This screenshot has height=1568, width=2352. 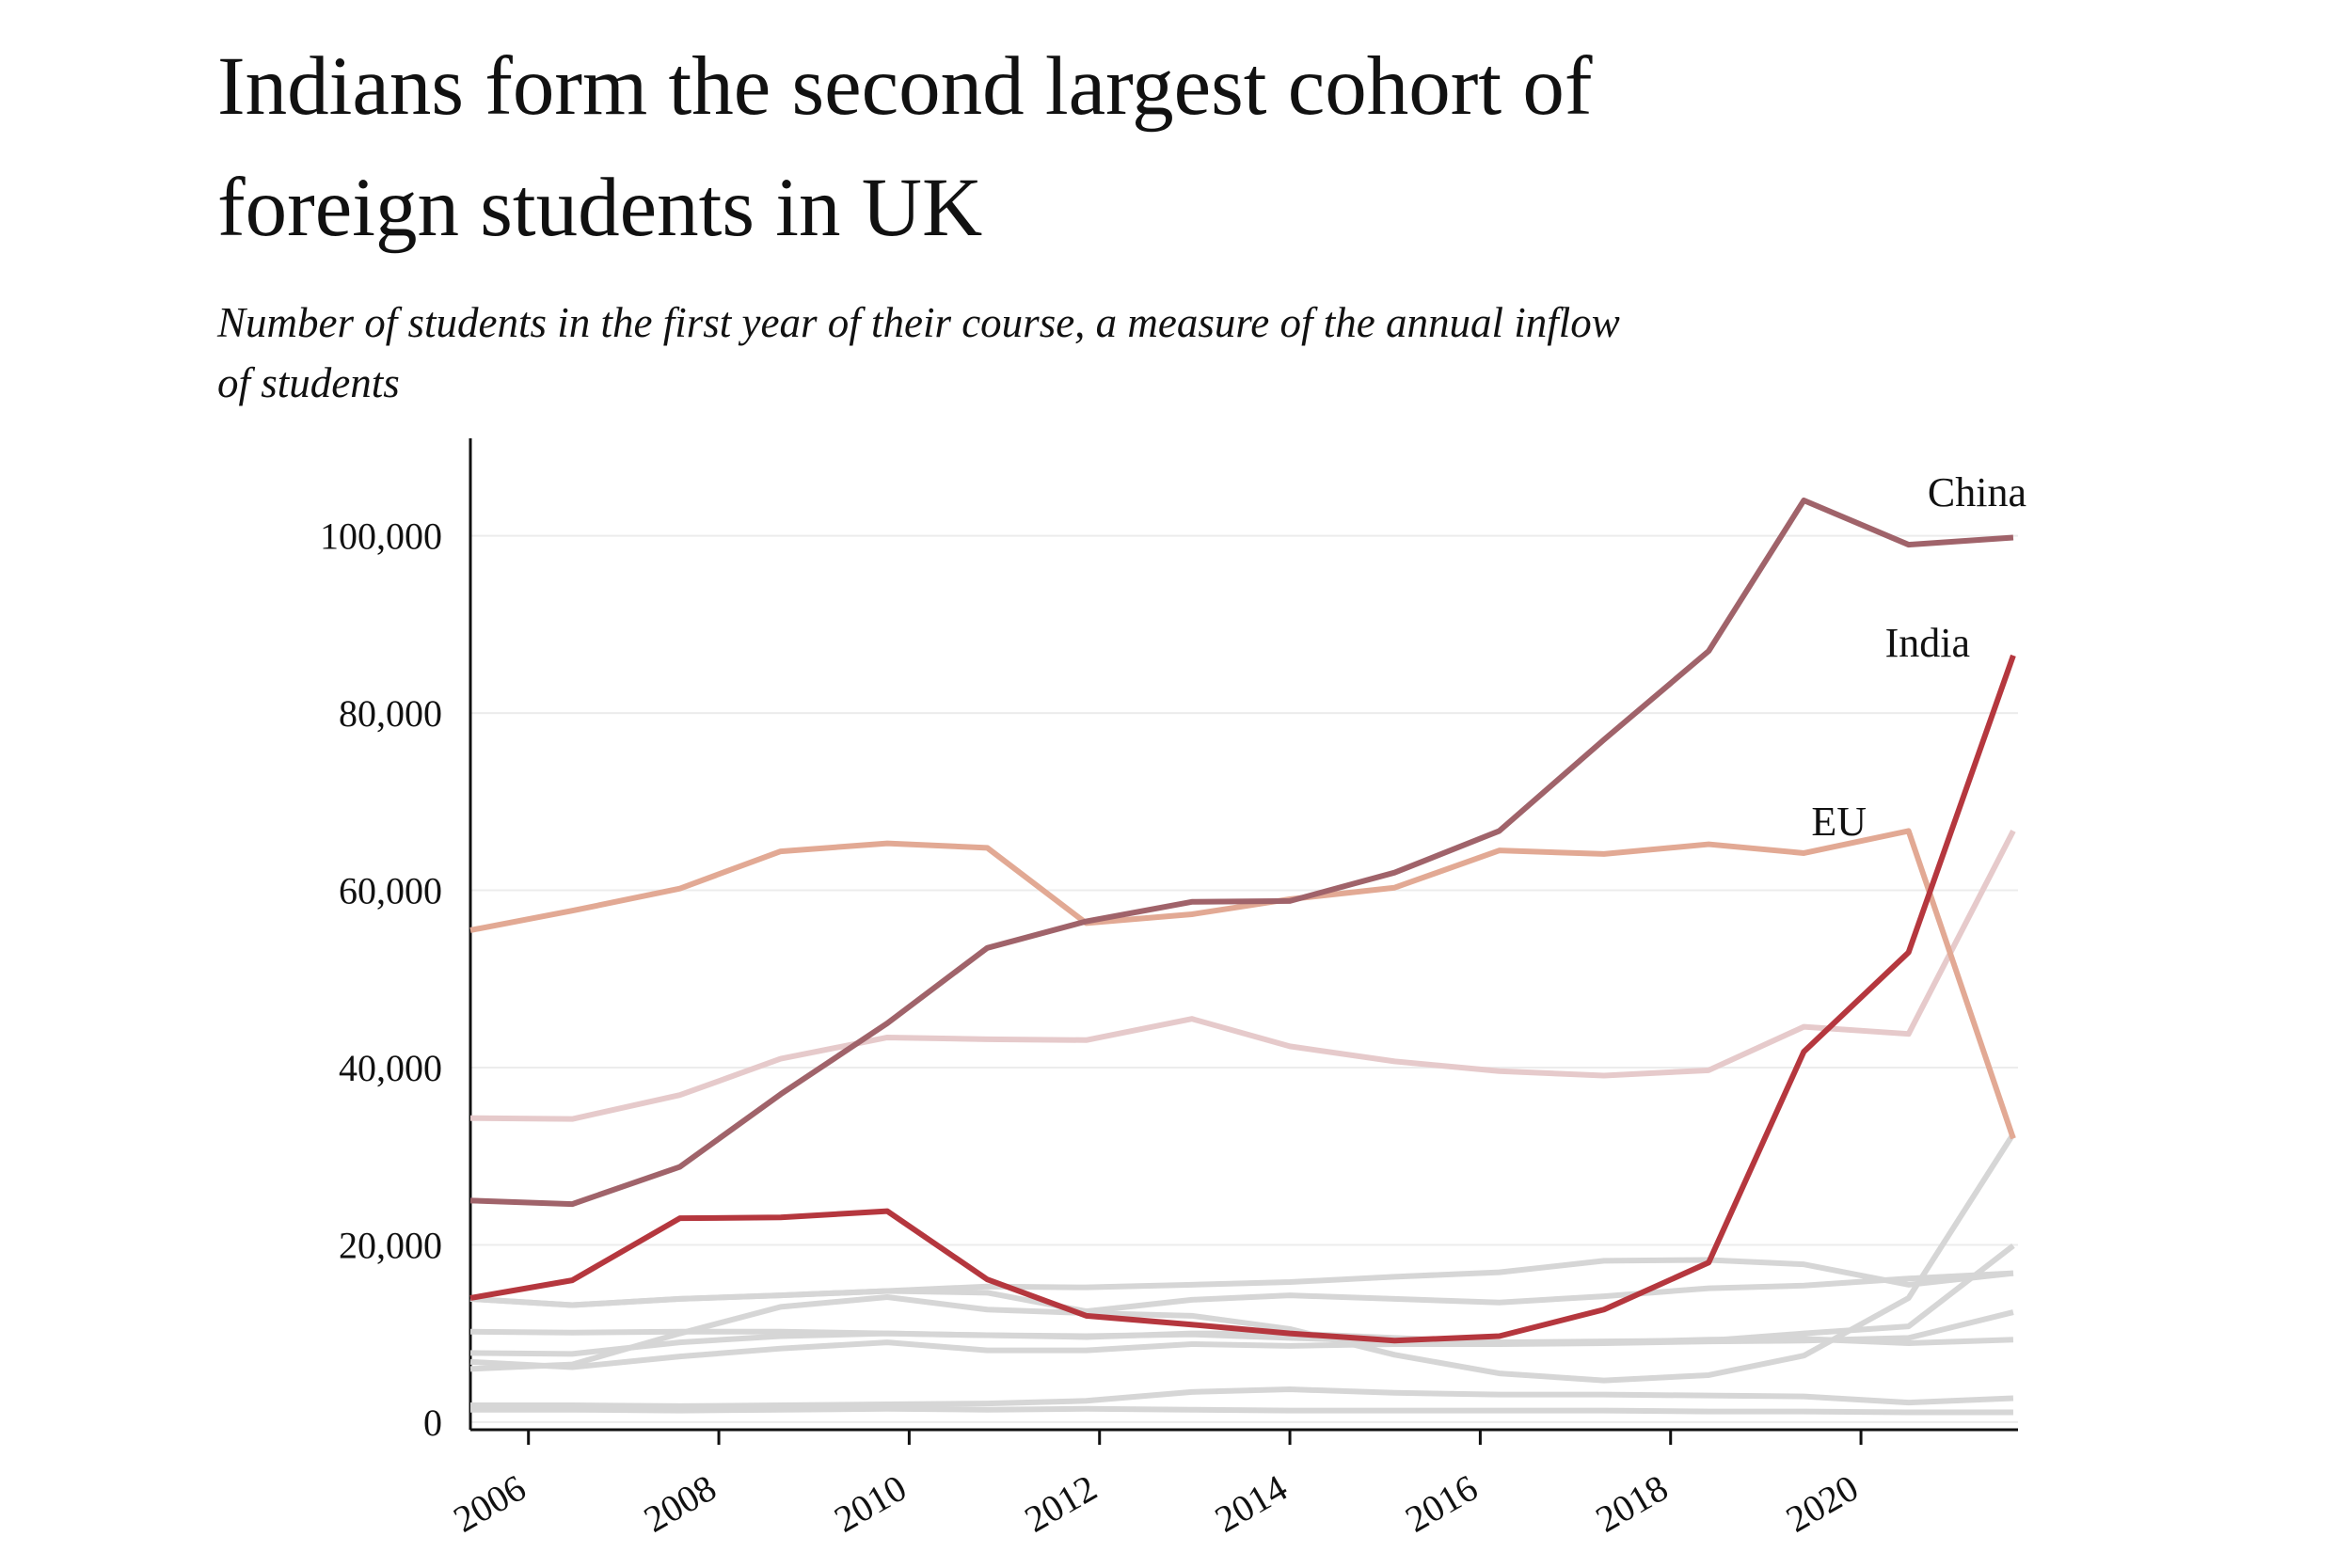 I want to click on x-tick-label: 2014, so click(x=1251, y=1503).